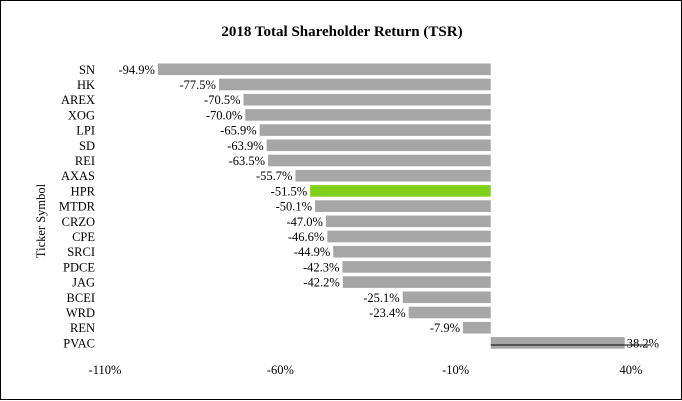  I want to click on data-label-axas: -55.7%, so click(274, 176).